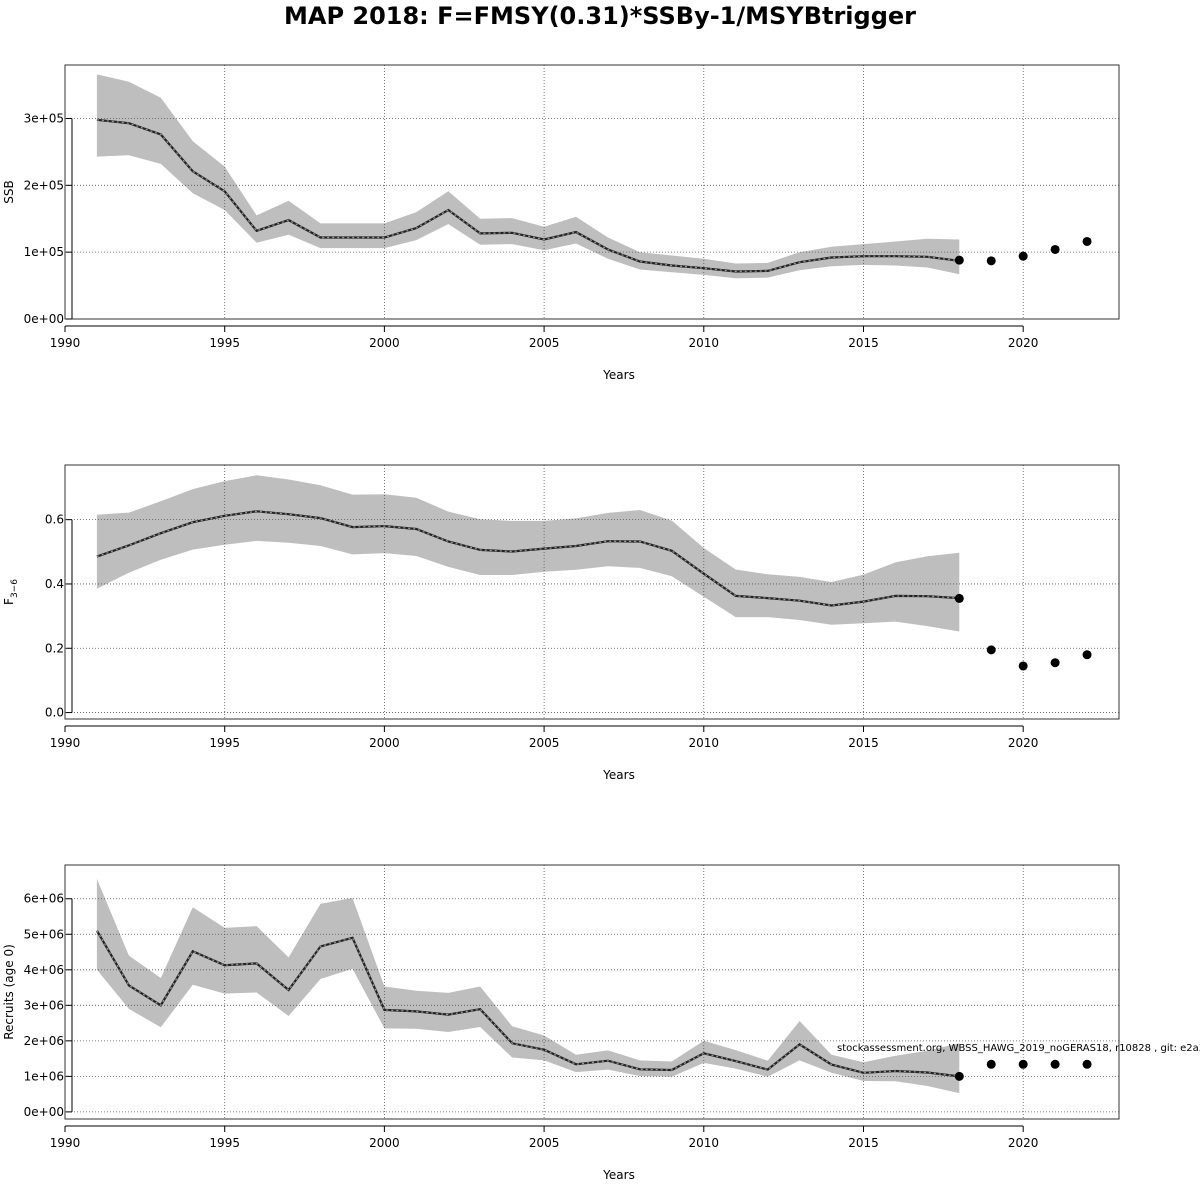  I want to click on estimate-line, so click(527, 1004).